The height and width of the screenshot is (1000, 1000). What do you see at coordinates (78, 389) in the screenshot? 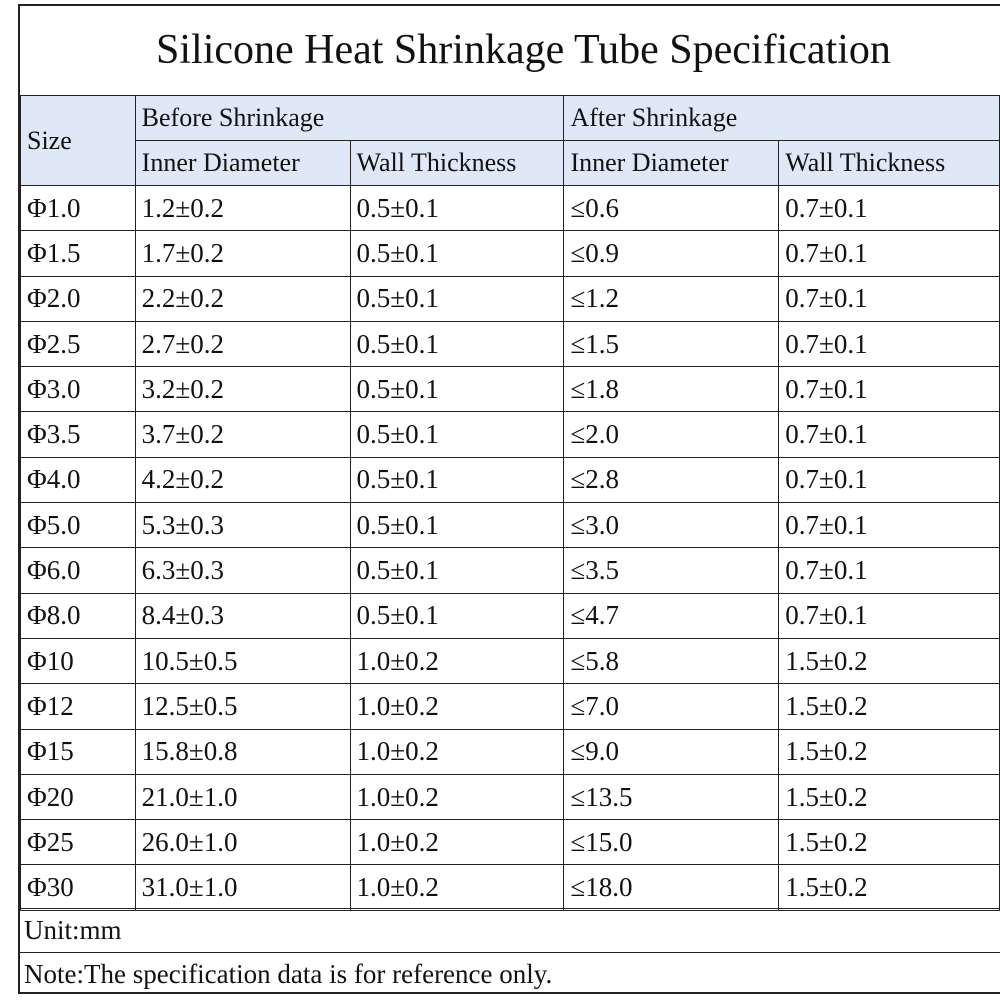
I see `size-cell: Φ3.0` at bounding box center [78, 389].